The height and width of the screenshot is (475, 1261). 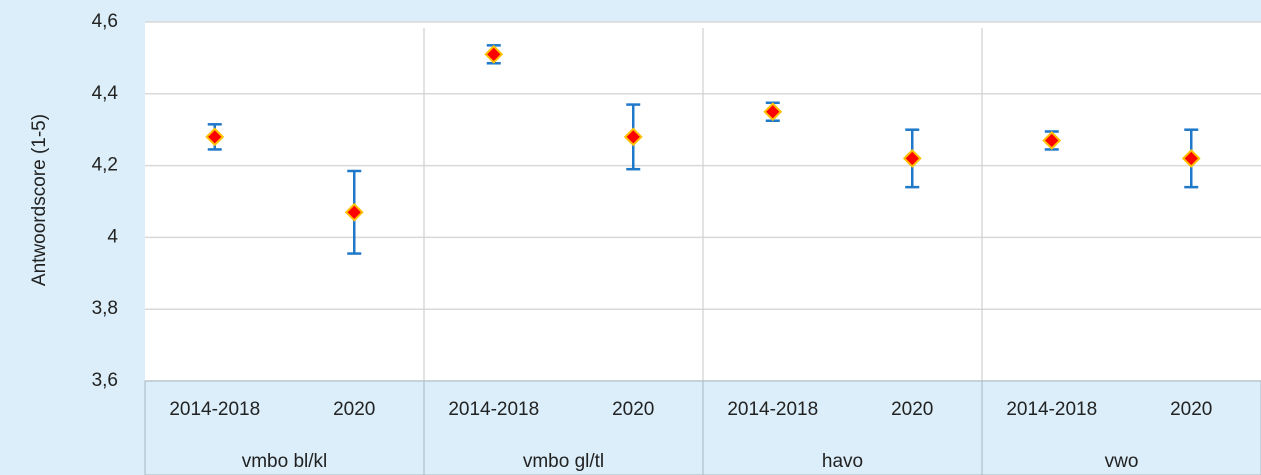 I want to click on group-label: vwo, so click(x=1122, y=461).